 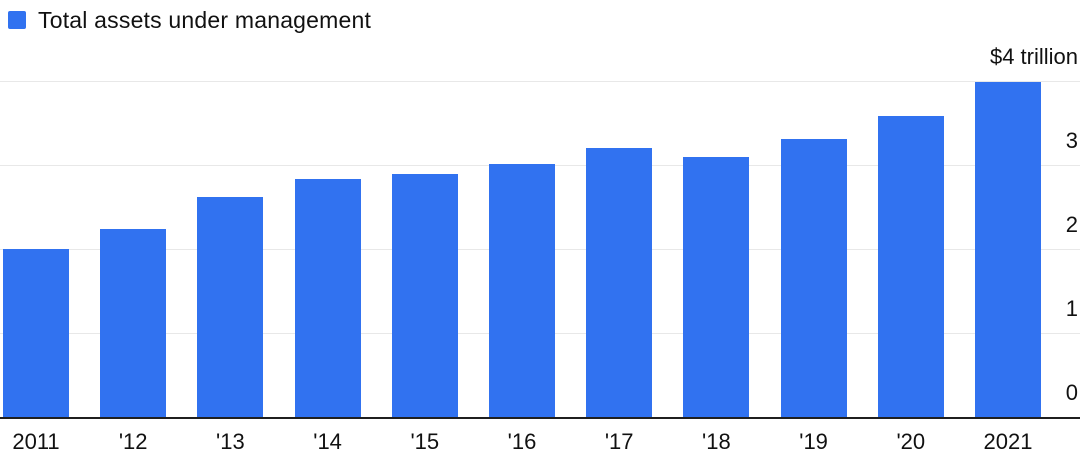 What do you see at coordinates (1071, 140) in the screenshot?
I see `y-axis-label: 3` at bounding box center [1071, 140].